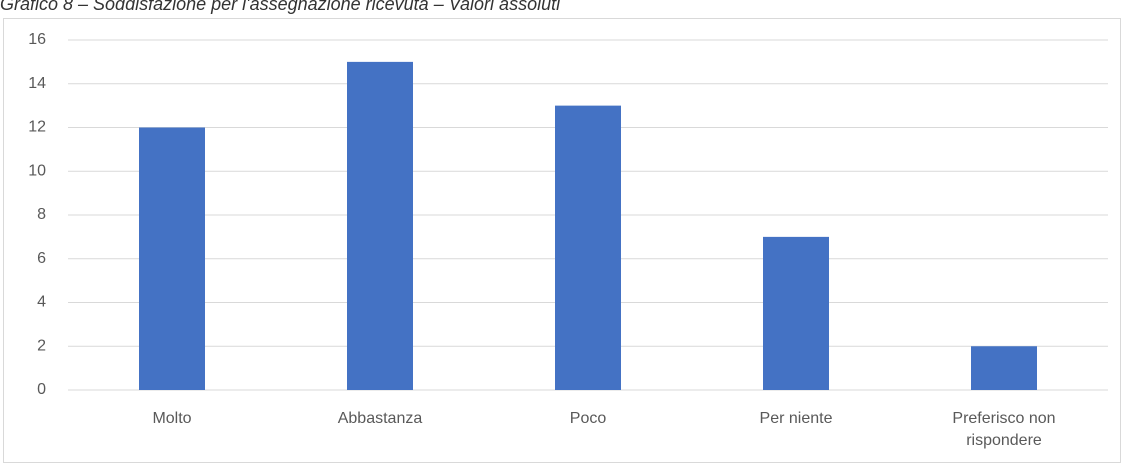 The height and width of the screenshot is (464, 1122). Describe the element at coordinates (41, 389) in the screenshot. I see `y-tick-label: 0` at that location.